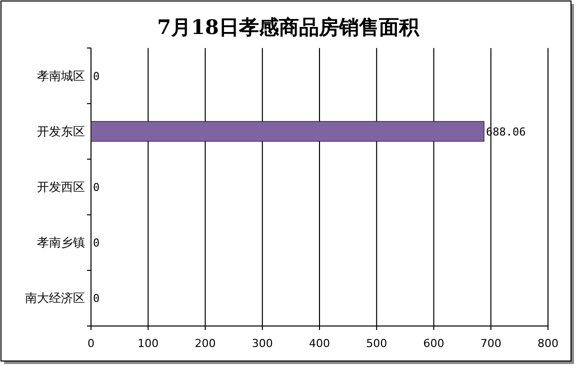 The height and width of the screenshot is (366, 576). What do you see at coordinates (148, 343) in the screenshot?
I see `x-tick-label: 100` at bounding box center [148, 343].